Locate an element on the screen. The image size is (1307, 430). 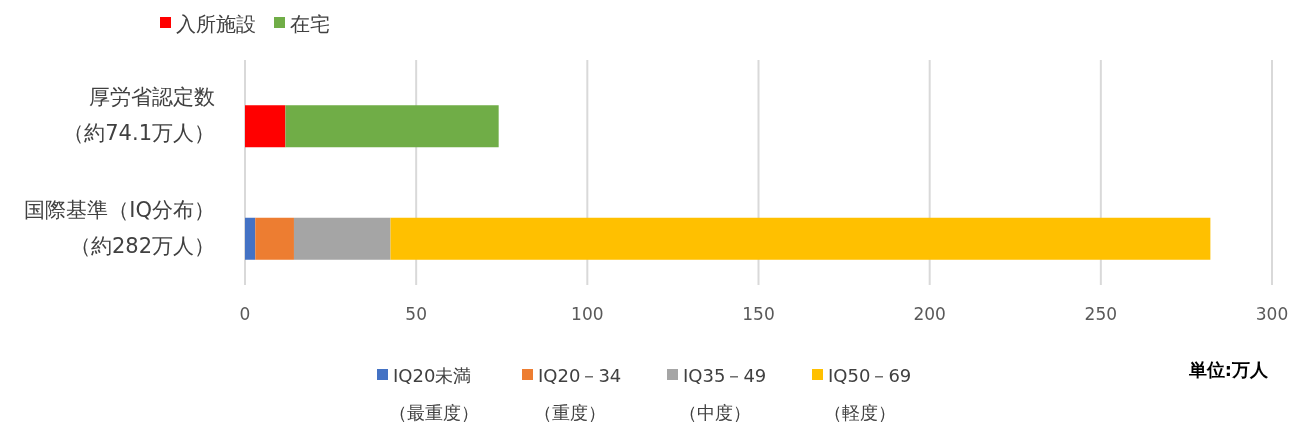
x-tick-label: 0 is located at coordinates (245, 314).